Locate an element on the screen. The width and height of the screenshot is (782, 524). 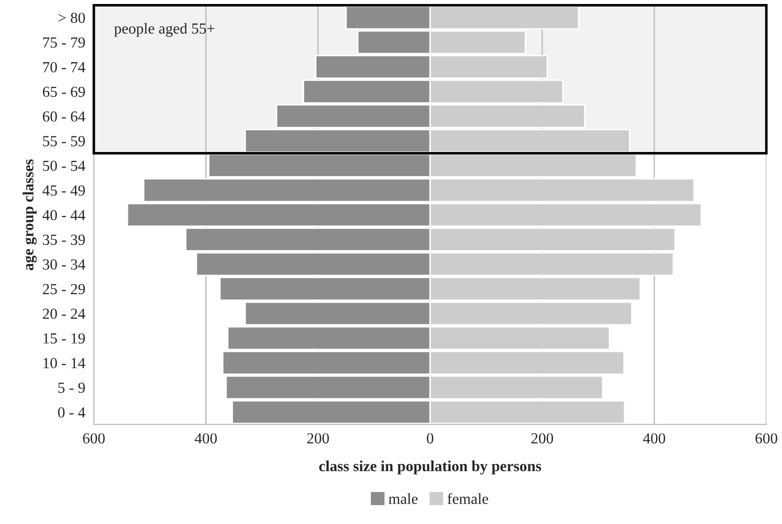
y-tick-label: > 80 is located at coordinates (71, 18).